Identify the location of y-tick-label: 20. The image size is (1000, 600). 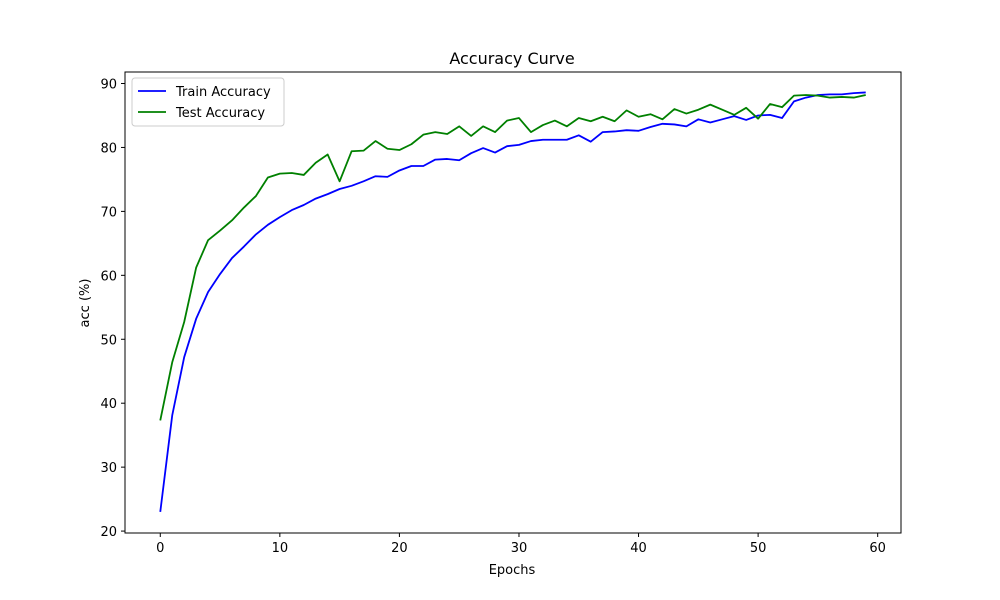
(108, 532).